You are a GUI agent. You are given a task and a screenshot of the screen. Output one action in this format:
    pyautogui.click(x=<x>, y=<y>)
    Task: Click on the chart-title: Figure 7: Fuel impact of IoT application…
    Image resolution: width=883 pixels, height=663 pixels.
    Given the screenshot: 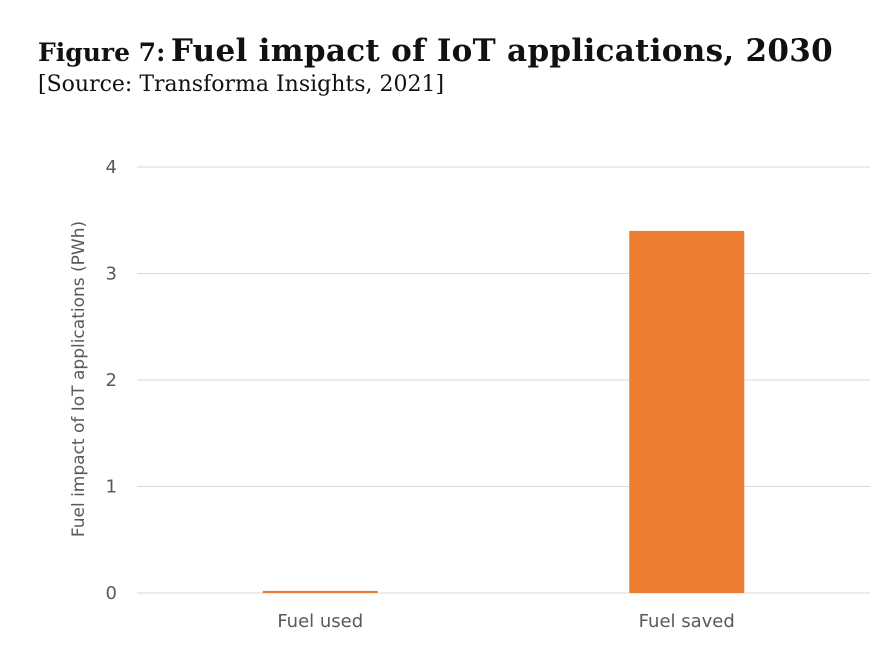 What is the action you would take?
    pyautogui.click(x=458, y=51)
    